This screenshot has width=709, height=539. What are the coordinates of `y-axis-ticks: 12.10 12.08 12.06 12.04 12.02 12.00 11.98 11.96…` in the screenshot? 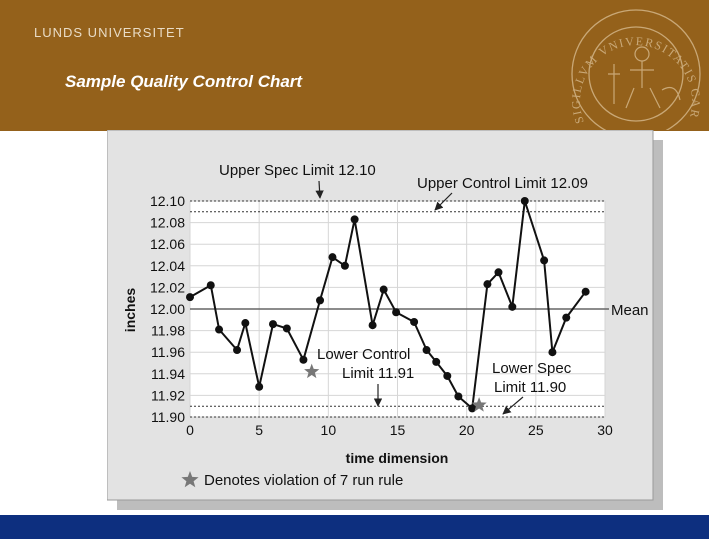 It's located at (167, 309).